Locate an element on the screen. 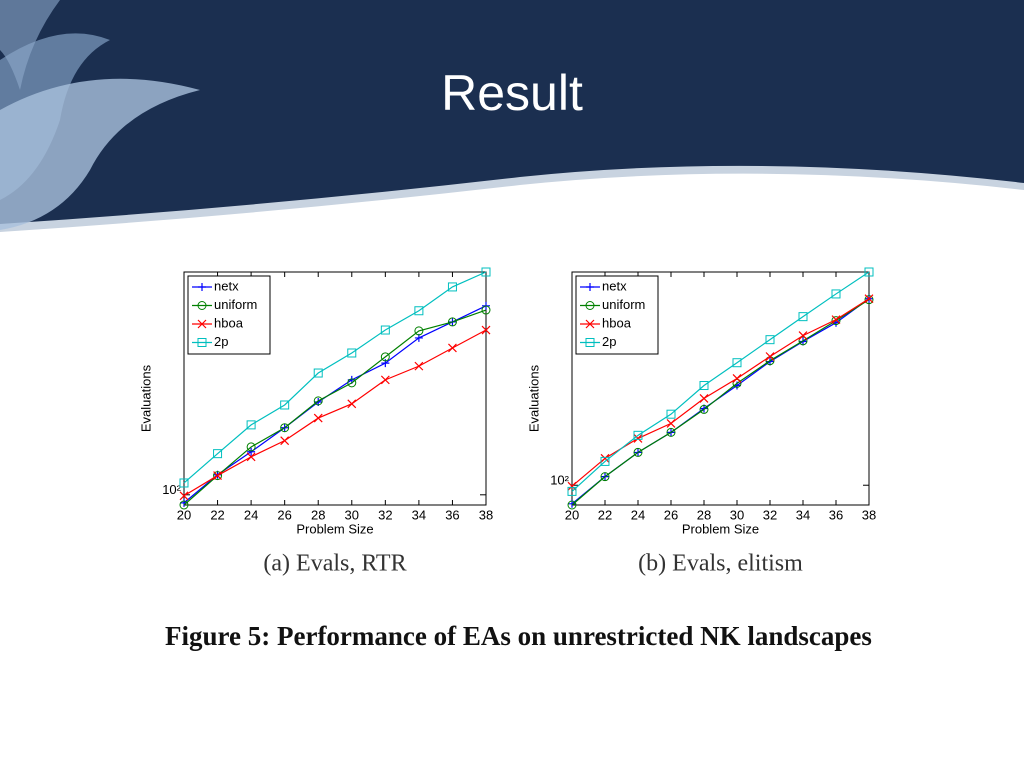 Image resolution: width=1024 pixels, height=768 pixels. x-tick-label: 22 is located at coordinates (605, 514).